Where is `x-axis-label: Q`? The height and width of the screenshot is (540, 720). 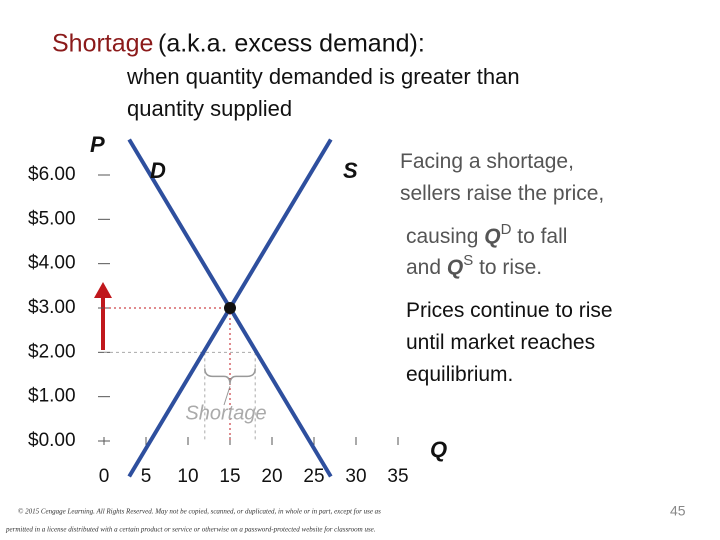
x-axis-label: Q is located at coordinates (438, 449).